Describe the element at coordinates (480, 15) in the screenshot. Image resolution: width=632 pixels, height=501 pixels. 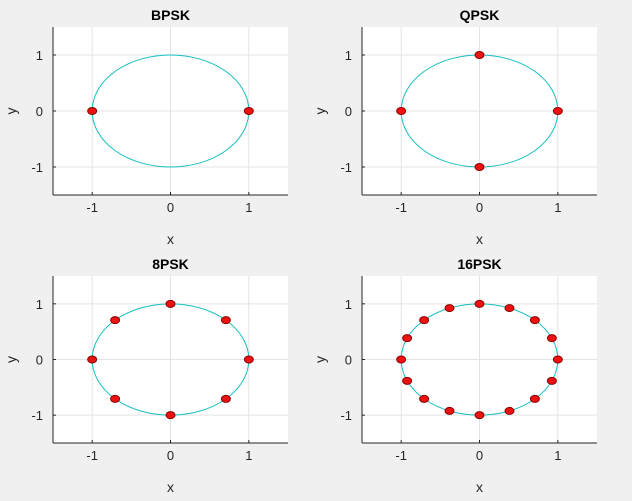
I see `panel-title: QPSK` at that location.